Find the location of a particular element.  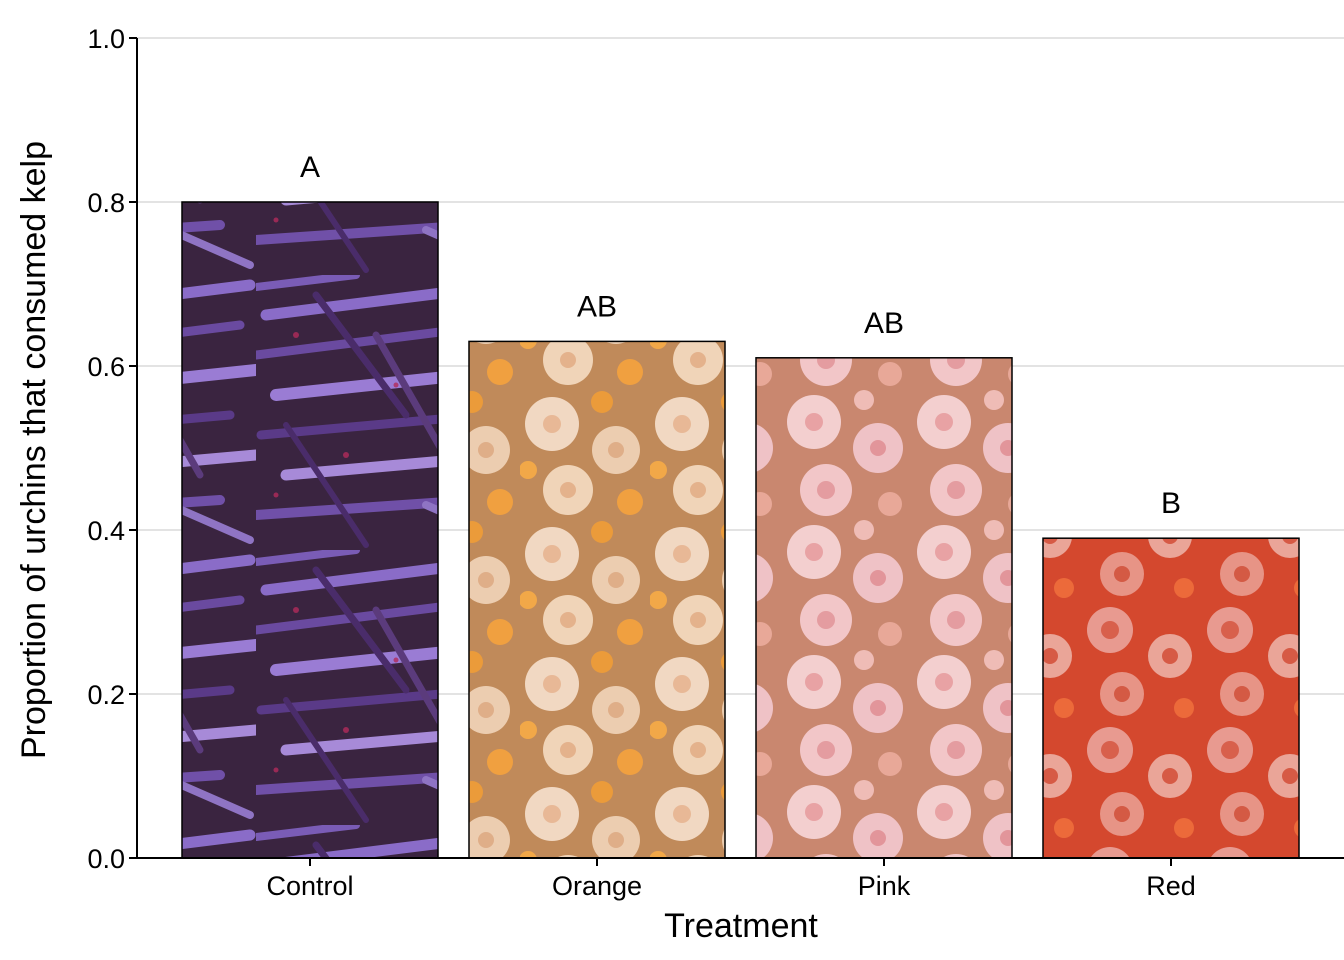

y-tick-label: 0.8 is located at coordinates (106, 203).